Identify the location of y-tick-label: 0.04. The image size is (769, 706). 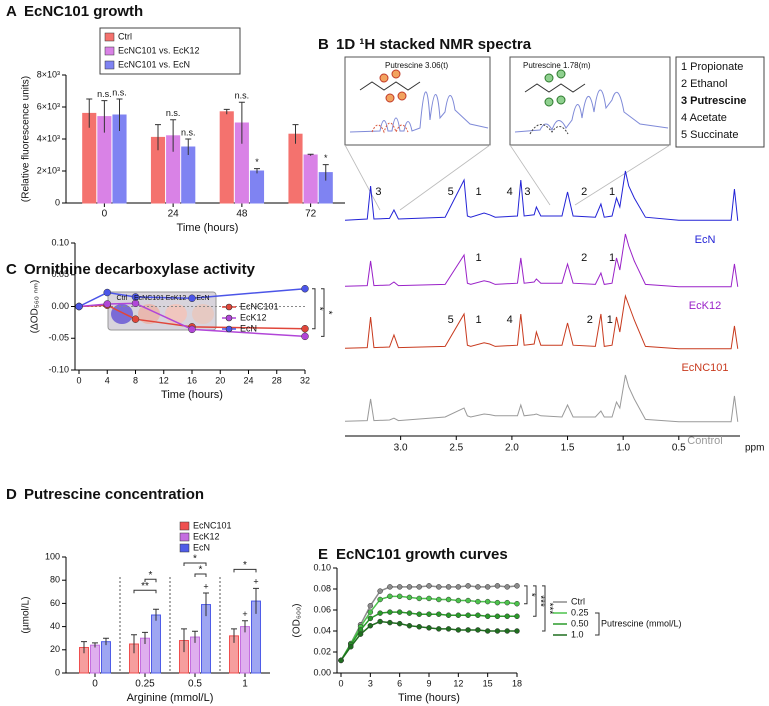
(322, 630).